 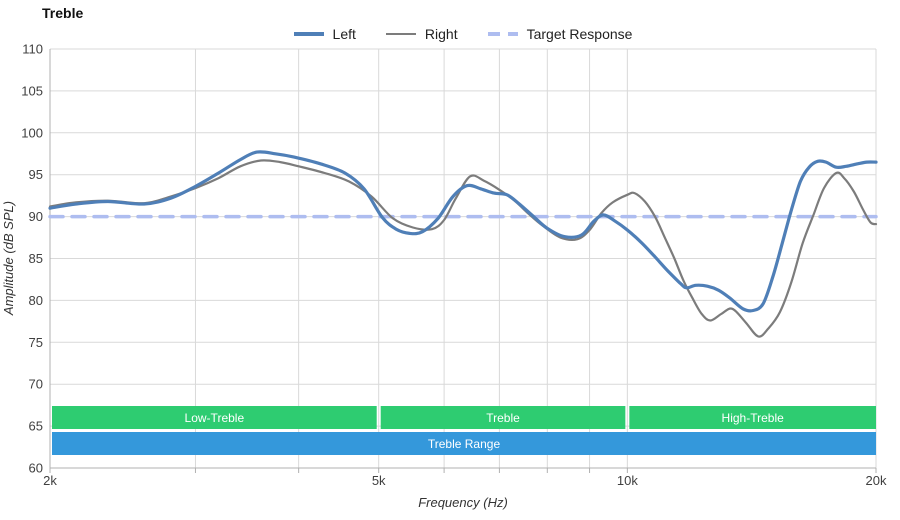 What do you see at coordinates (876, 480) in the screenshot?
I see `x-tick-label: 20k` at bounding box center [876, 480].